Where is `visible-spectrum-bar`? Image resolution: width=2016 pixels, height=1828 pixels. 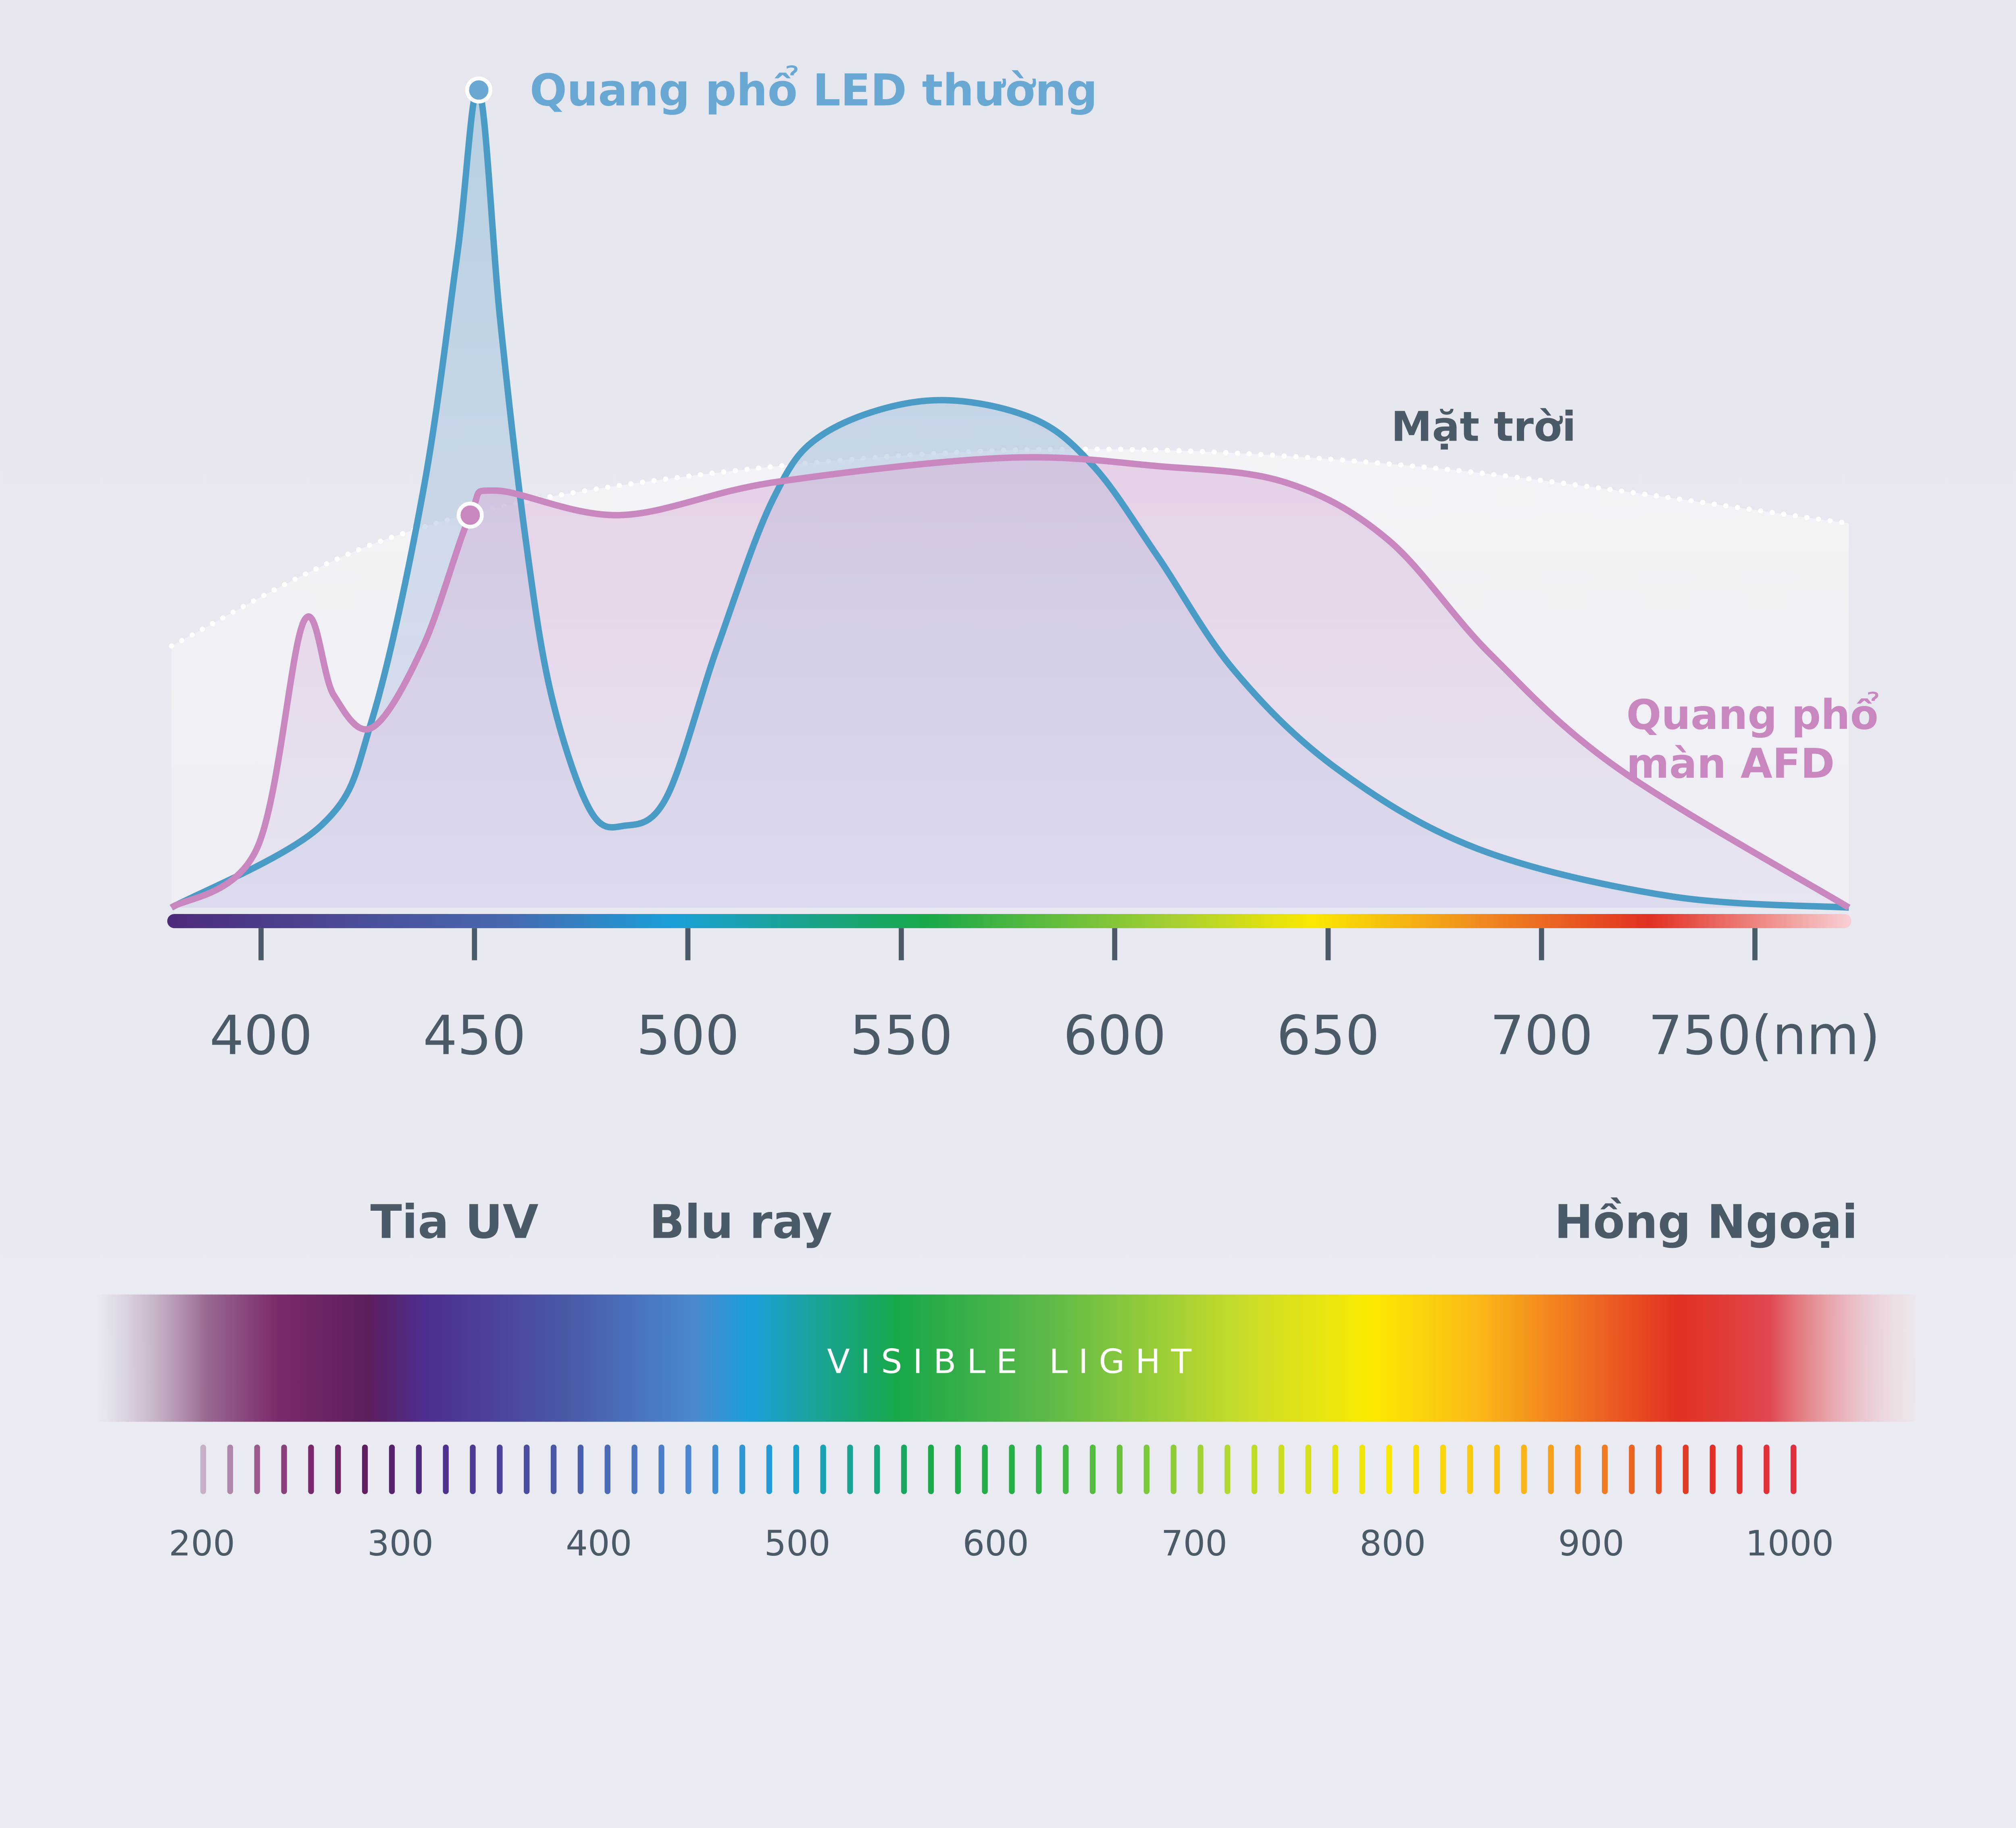 visible-spectrum-bar is located at coordinates (1006, 1358).